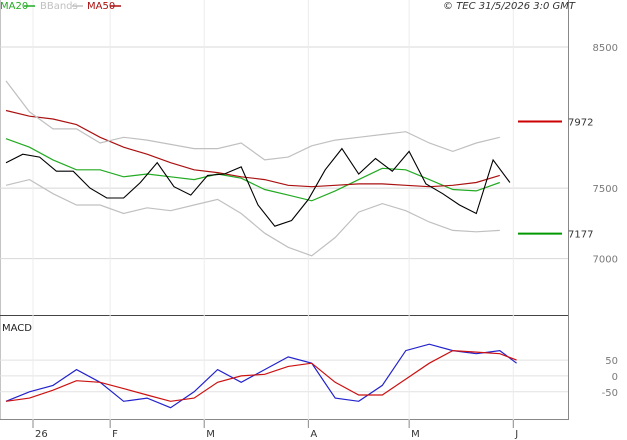 Image resolution: width=627 pixels, height=440 pixels. I want to click on ma50-legend-label: MA50, so click(101, 6).